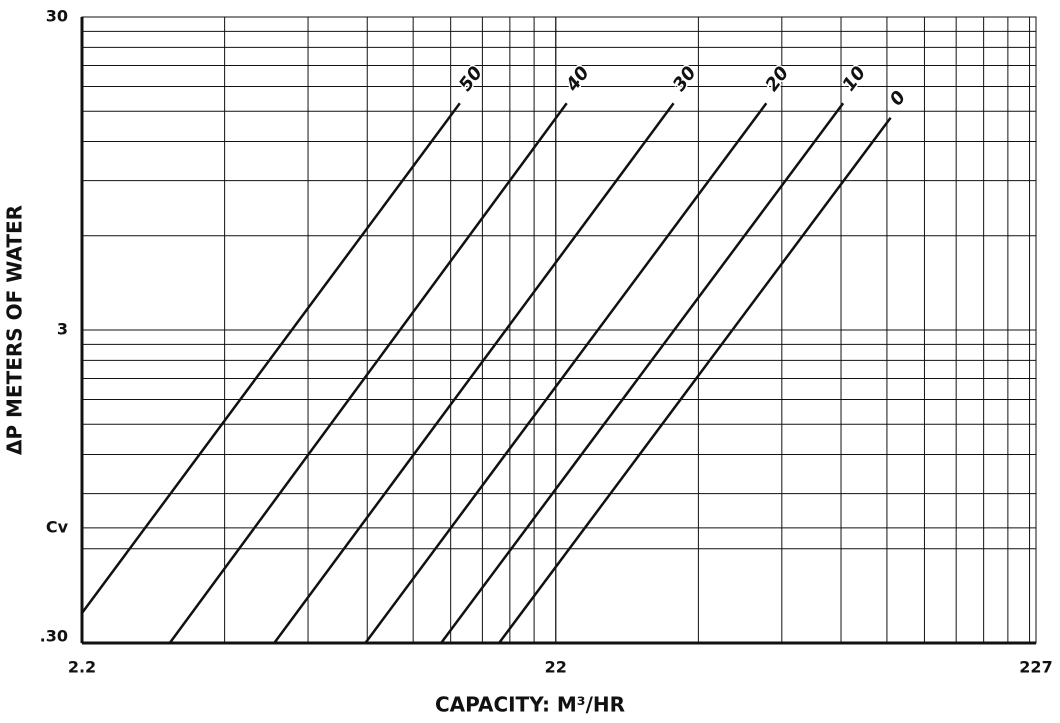  Describe the element at coordinates (556, 667) in the screenshot. I see `x-tick-label: 22` at that location.